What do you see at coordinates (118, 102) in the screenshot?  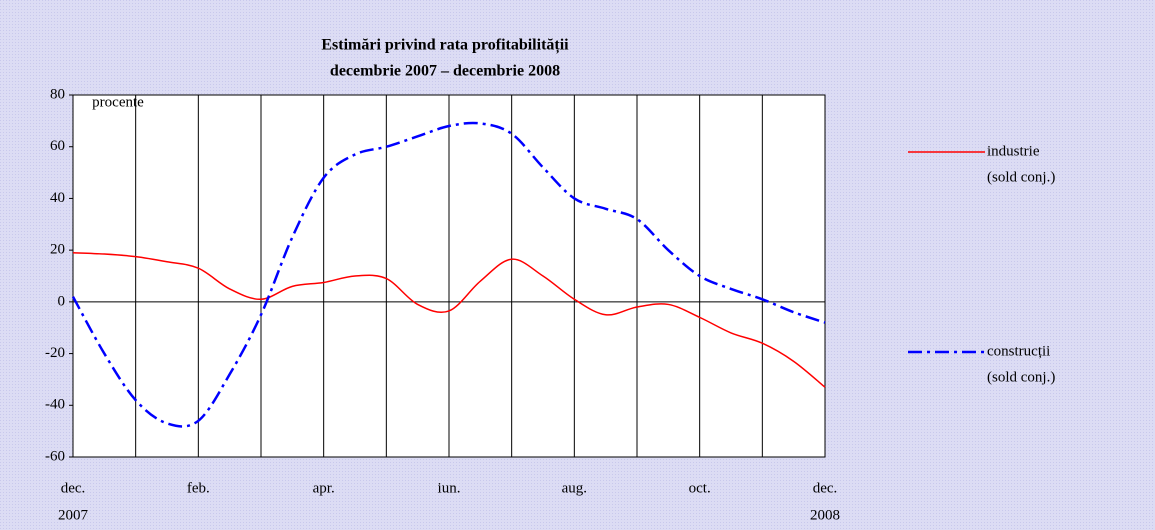 I see `y-axis-label: procente` at bounding box center [118, 102].